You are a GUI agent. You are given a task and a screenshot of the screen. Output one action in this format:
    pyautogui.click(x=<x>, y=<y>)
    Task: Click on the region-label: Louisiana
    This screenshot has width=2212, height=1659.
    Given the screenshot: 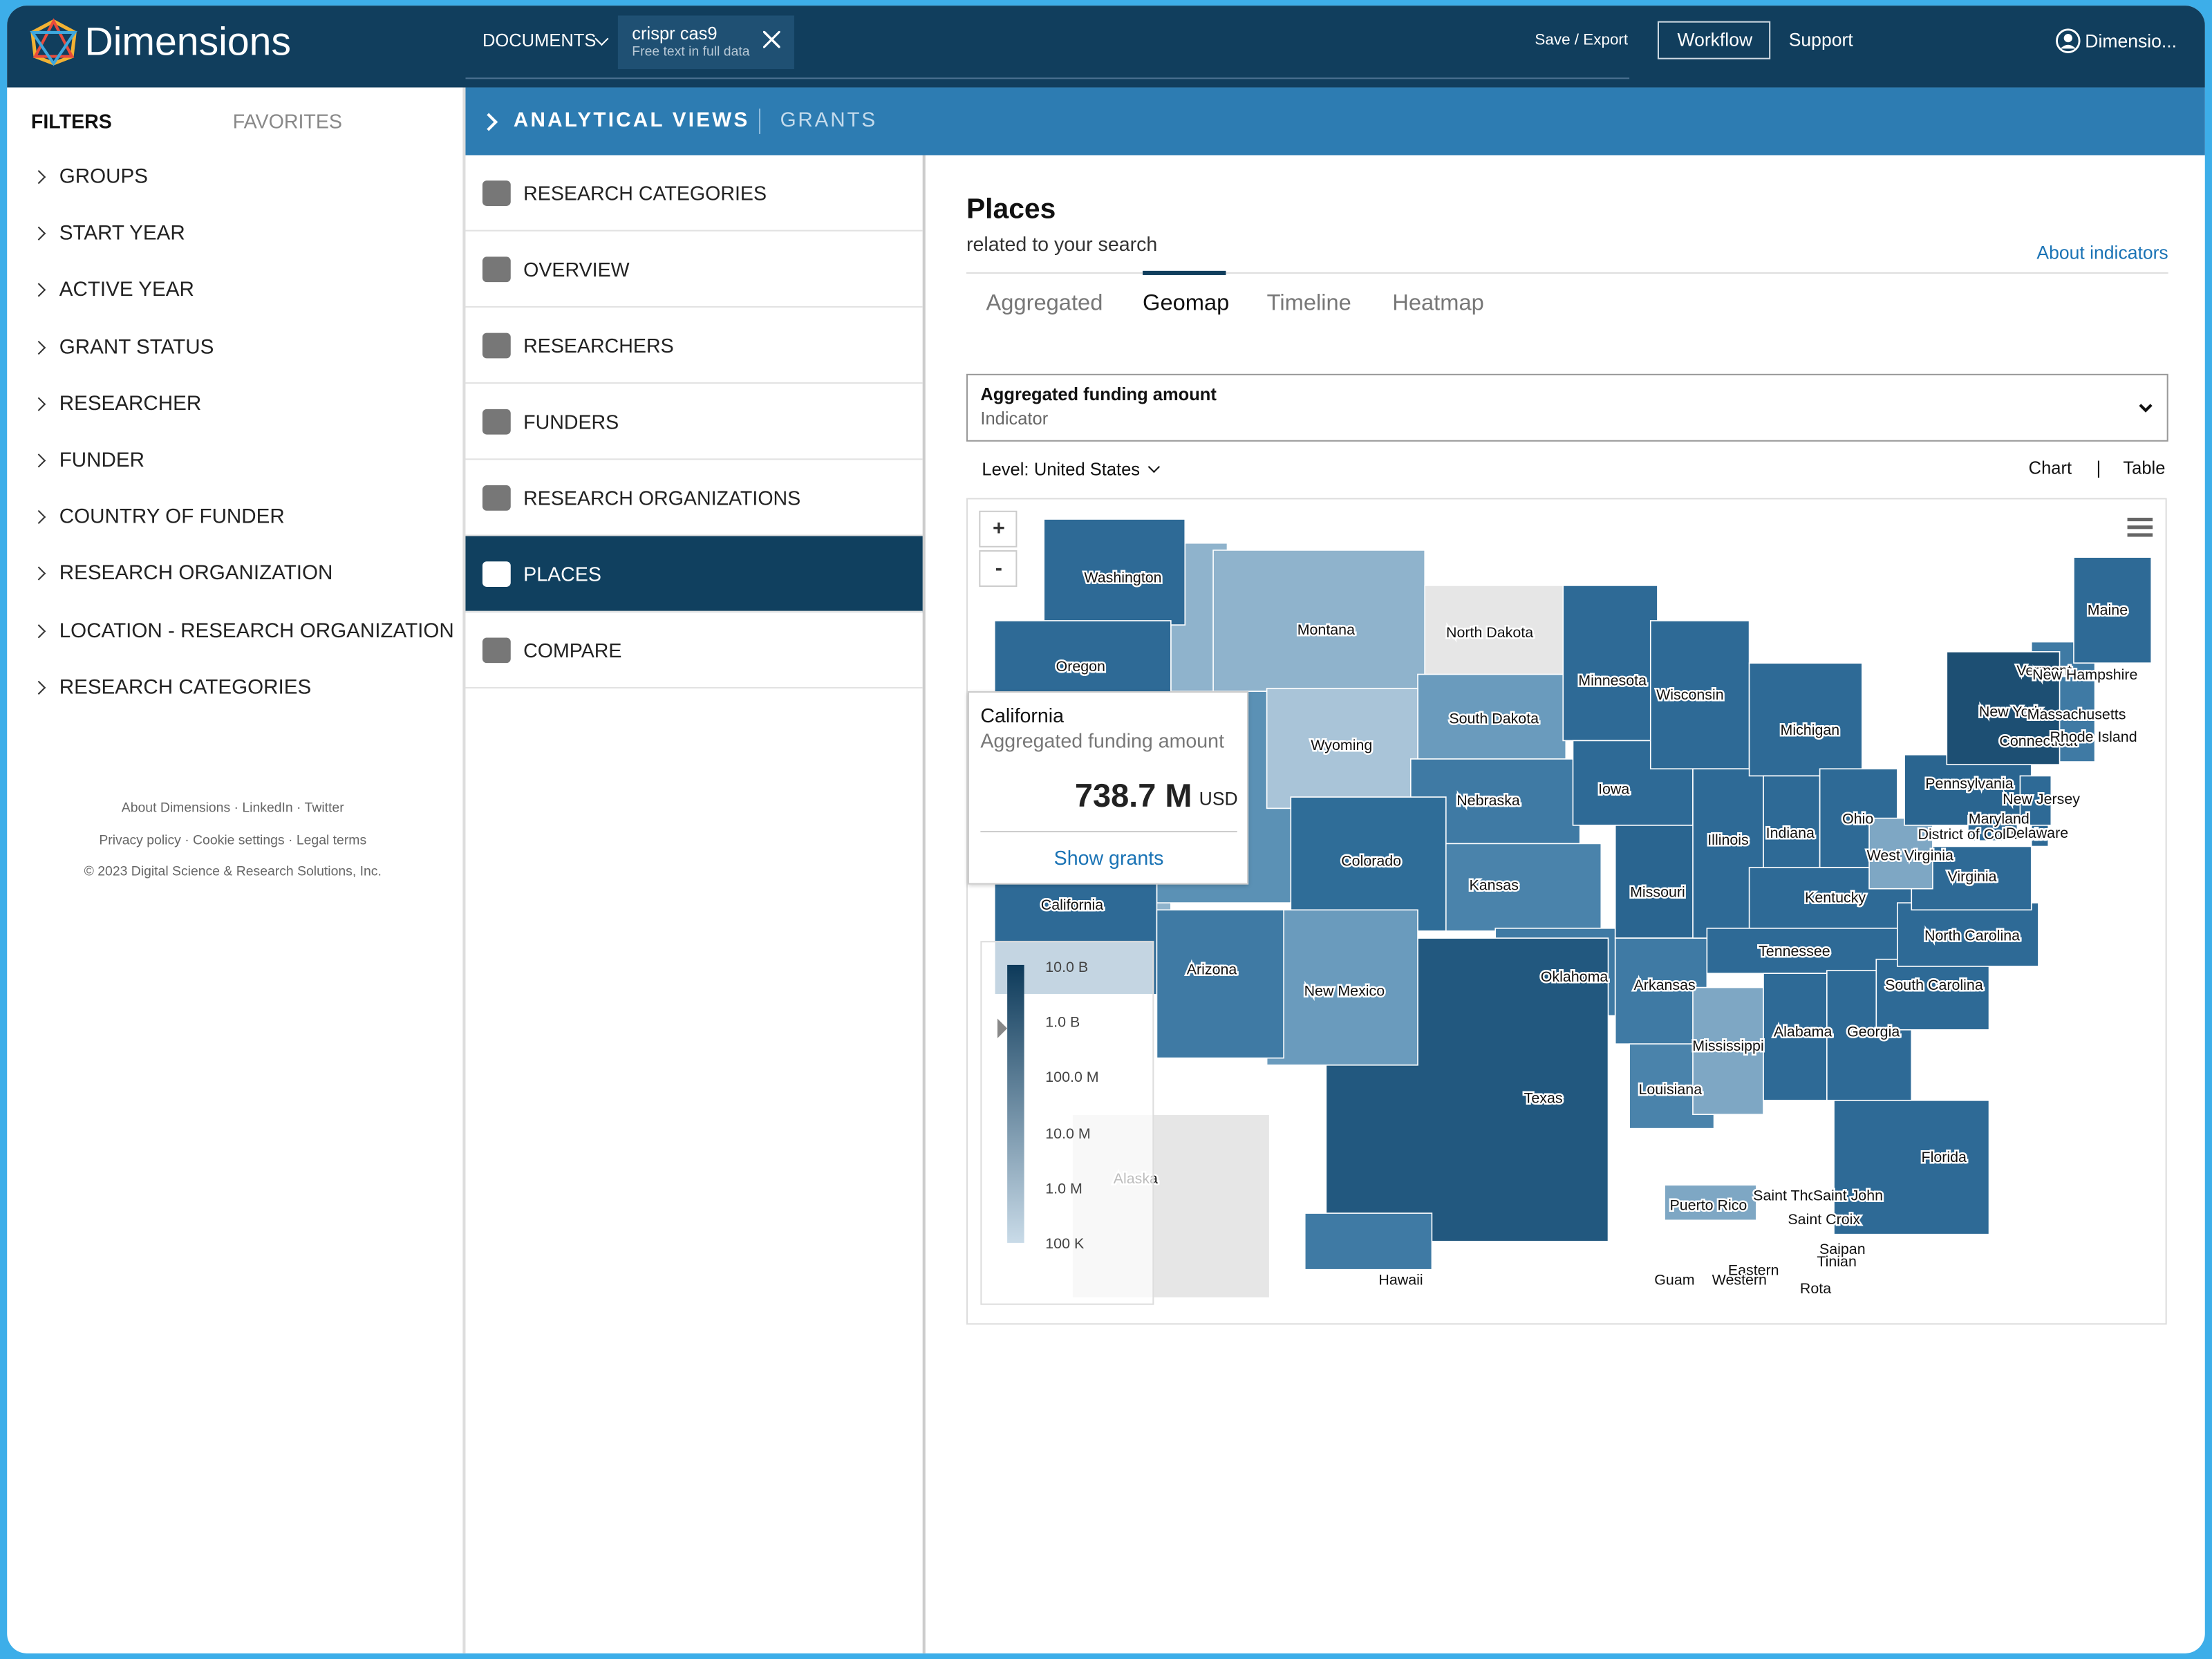 What is the action you would take?
    pyautogui.click(x=1670, y=1089)
    